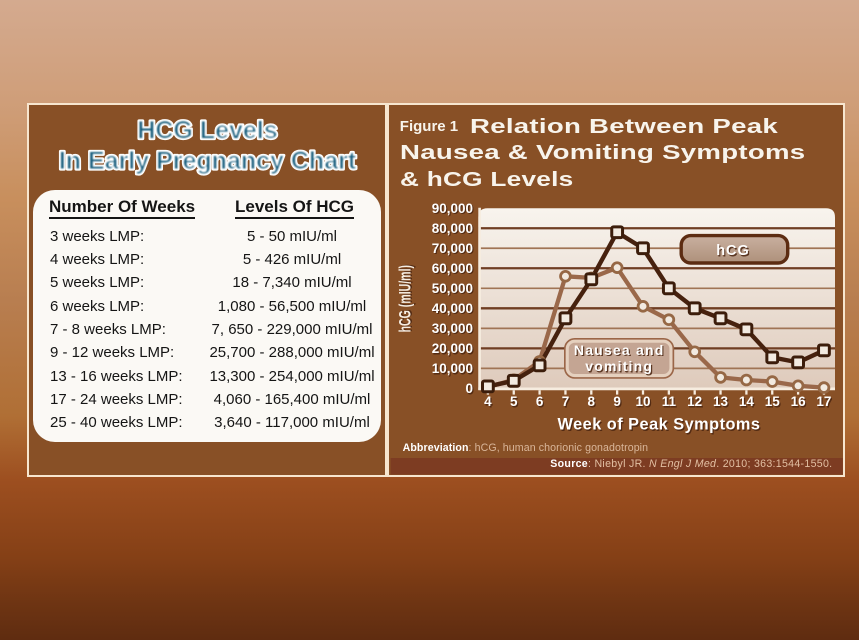 The image size is (859, 640). What do you see at coordinates (208, 161) in the screenshot?
I see `svg-text: In Early Pregnancy Chart` at bounding box center [208, 161].